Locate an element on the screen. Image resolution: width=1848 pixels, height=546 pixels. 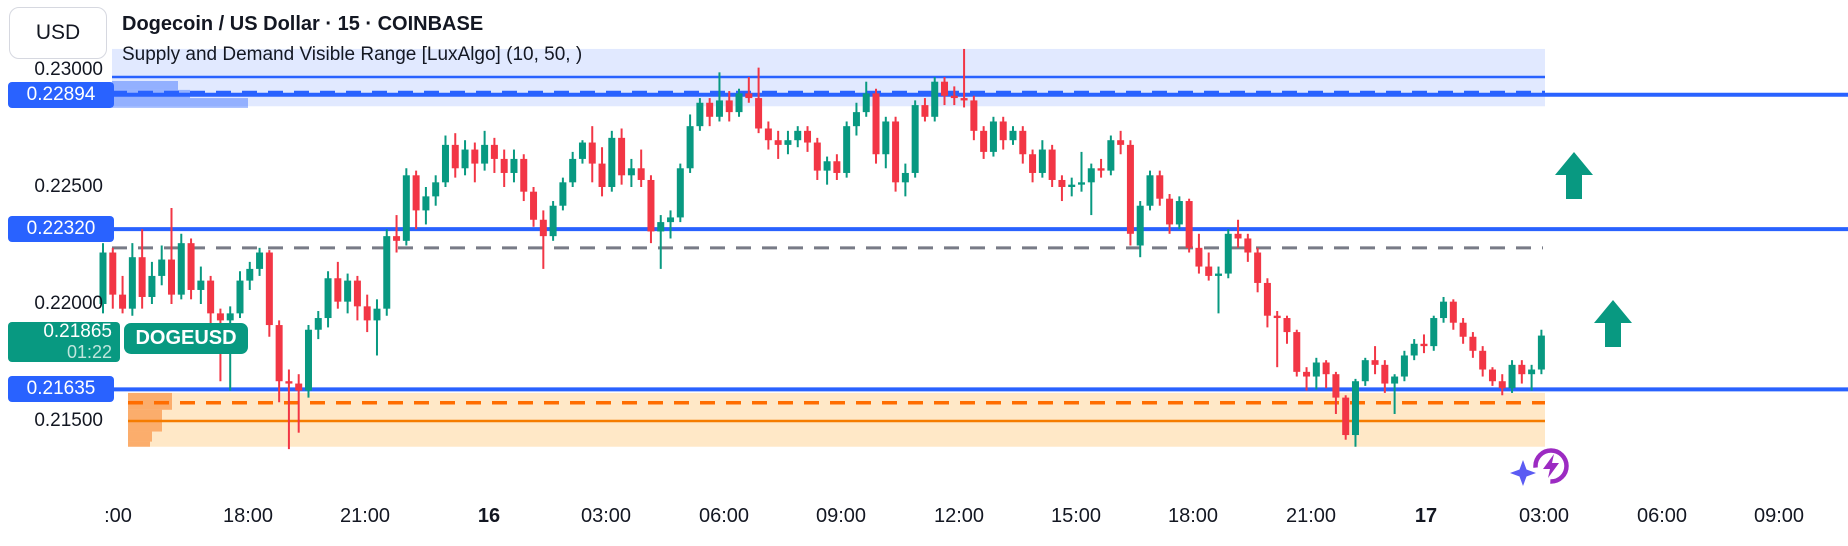
price-badge-22894: 0.22894 is located at coordinates (61, 94).